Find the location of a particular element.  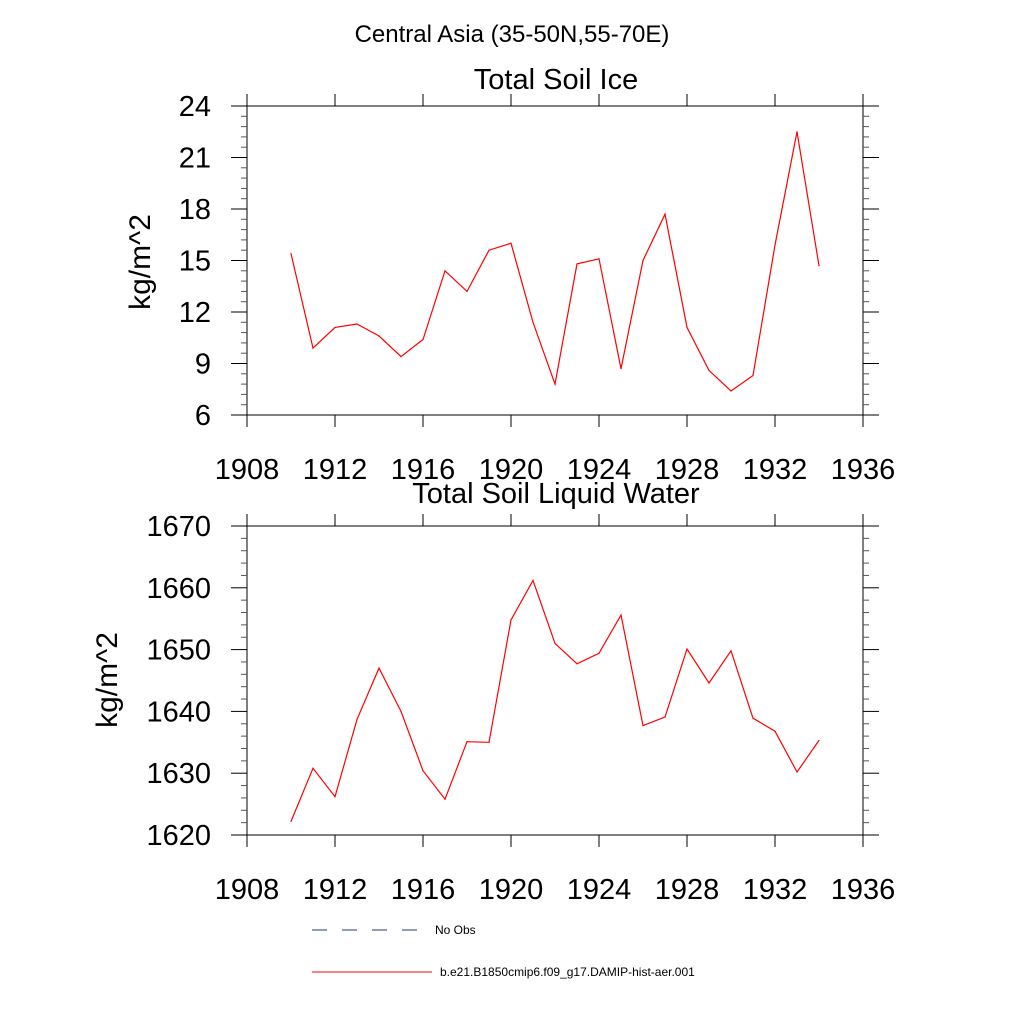

y-tick-label: 24 is located at coordinates (195, 107).